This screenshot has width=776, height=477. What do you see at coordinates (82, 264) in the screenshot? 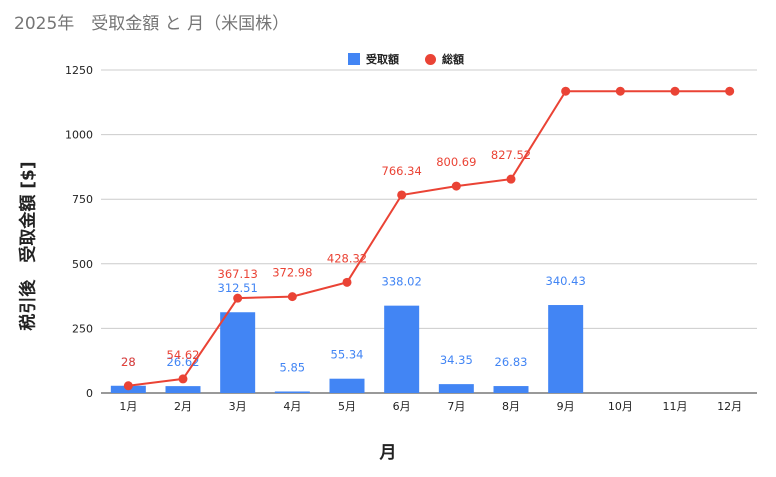
I see `y-tick-label-2: 500` at bounding box center [82, 264].